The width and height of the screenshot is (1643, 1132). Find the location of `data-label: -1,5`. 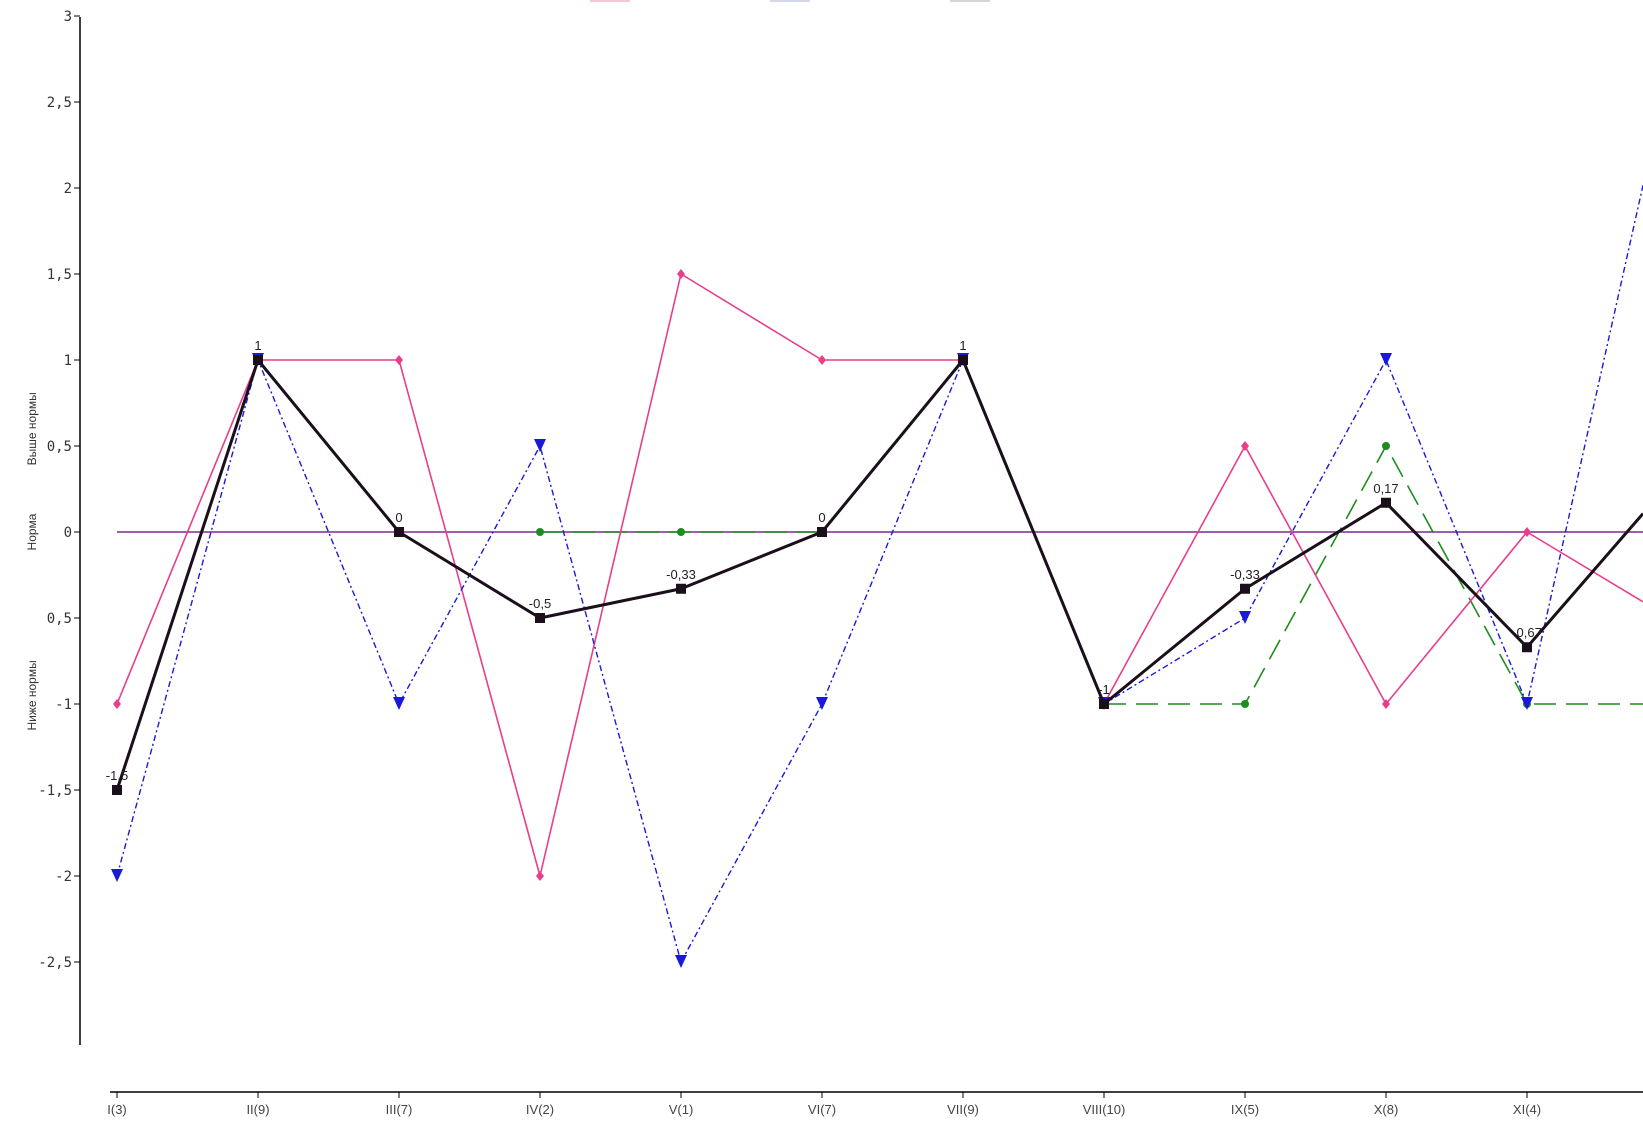

data-label: -1,5 is located at coordinates (117, 775).